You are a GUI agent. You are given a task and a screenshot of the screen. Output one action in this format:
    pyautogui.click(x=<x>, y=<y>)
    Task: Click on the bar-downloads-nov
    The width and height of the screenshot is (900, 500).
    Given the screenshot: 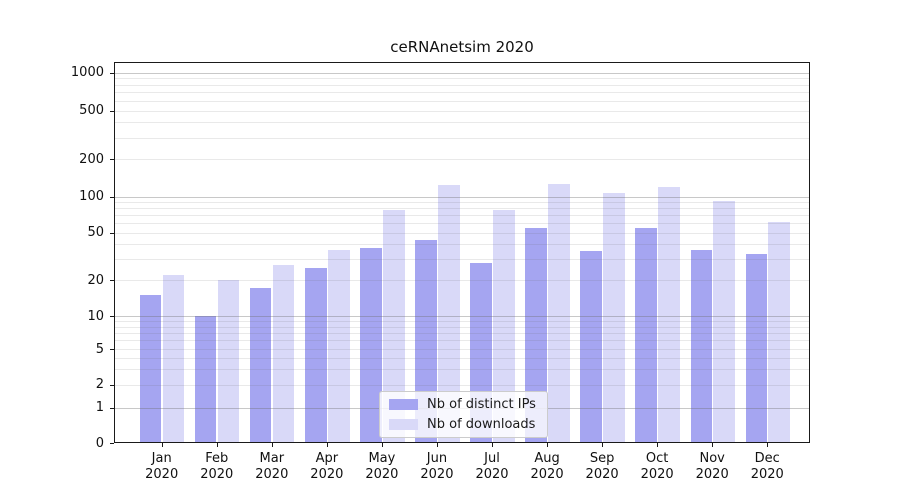 What is the action you would take?
    pyautogui.click(x=724, y=322)
    